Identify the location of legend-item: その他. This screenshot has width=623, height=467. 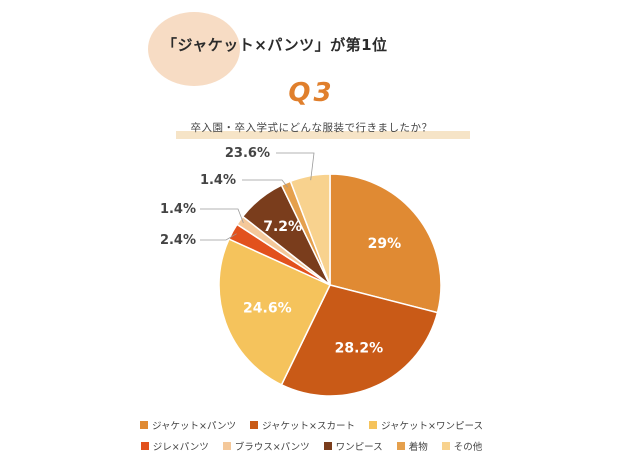
(462, 446).